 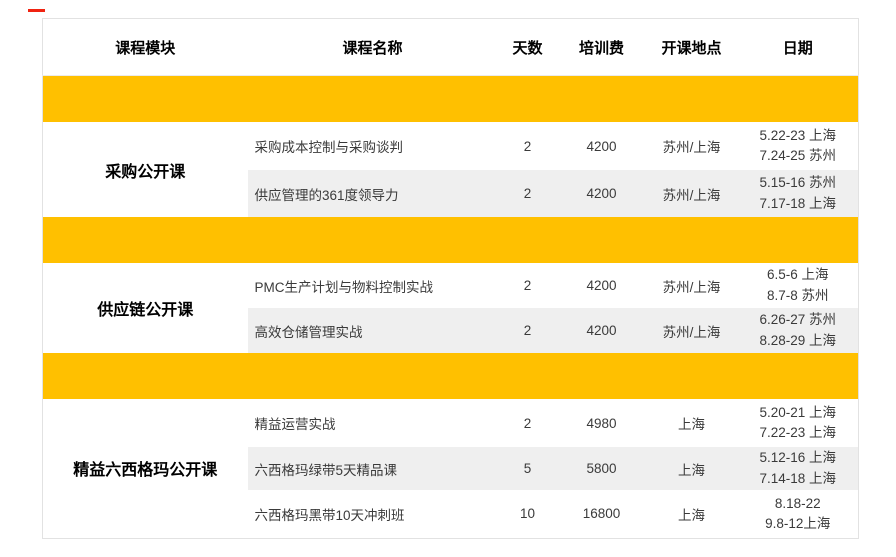 What do you see at coordinates (798, 203) in the screenshot?
I see `date-line: 7.17-18 上海` at bounding box center [798, 203].